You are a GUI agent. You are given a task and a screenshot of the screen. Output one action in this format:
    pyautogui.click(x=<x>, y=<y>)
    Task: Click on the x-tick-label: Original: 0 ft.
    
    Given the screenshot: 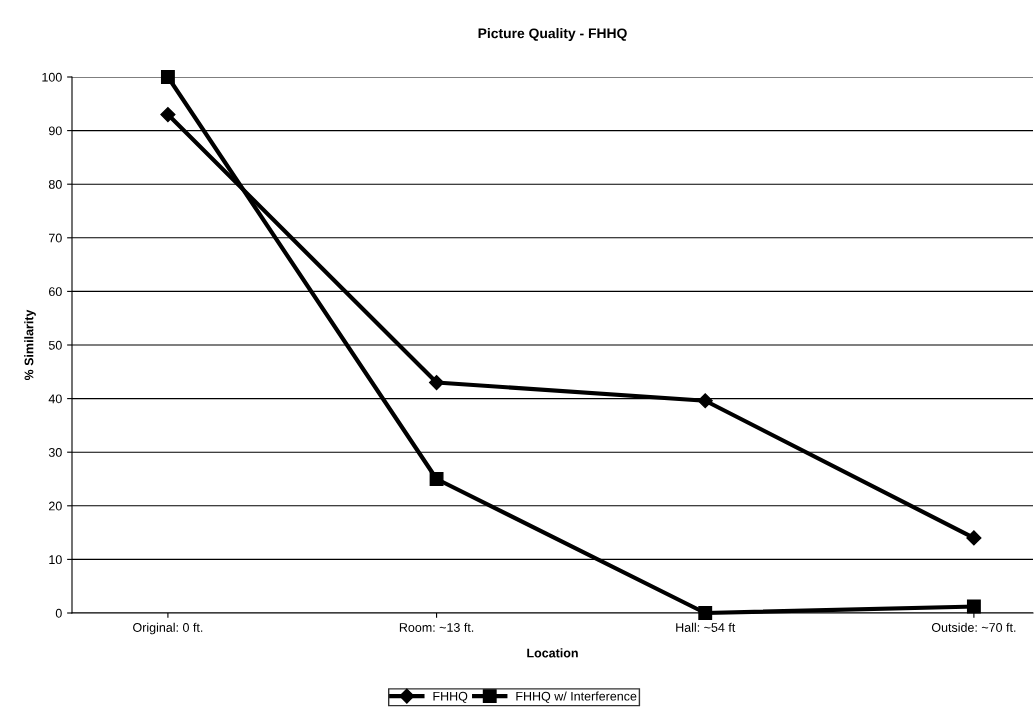 What is the action you would take?
    pyautogui.click(x=168, y=628)
    